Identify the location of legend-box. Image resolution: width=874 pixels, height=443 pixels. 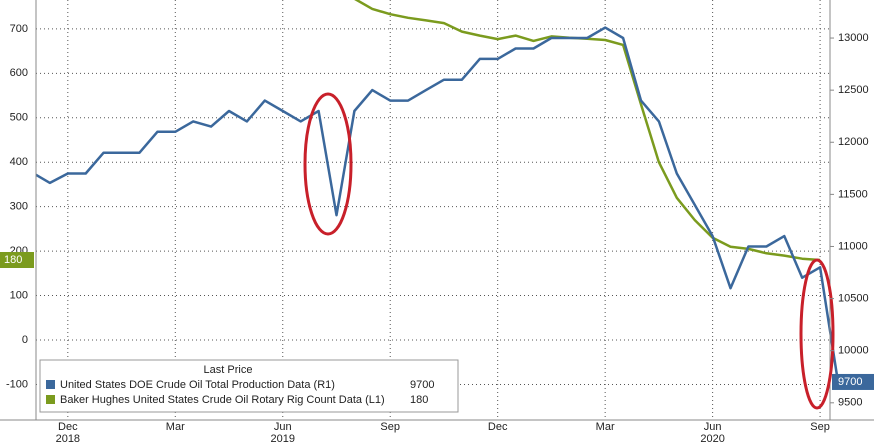
(249, 386).